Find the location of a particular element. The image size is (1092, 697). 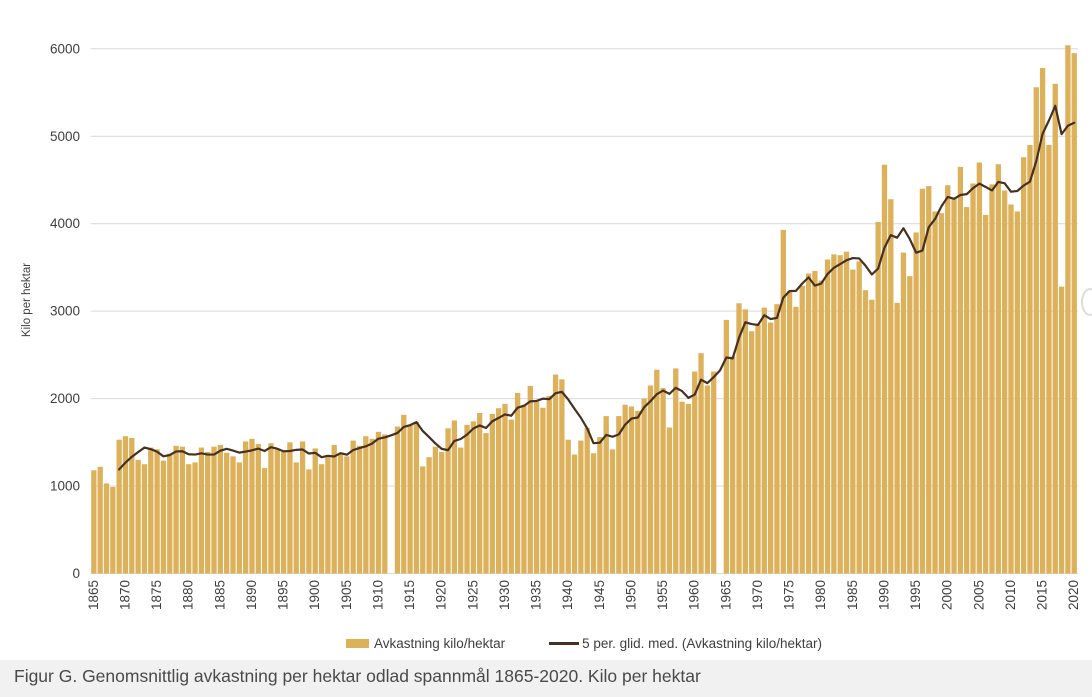

bar-1941 is located at coordinates (574, 514).